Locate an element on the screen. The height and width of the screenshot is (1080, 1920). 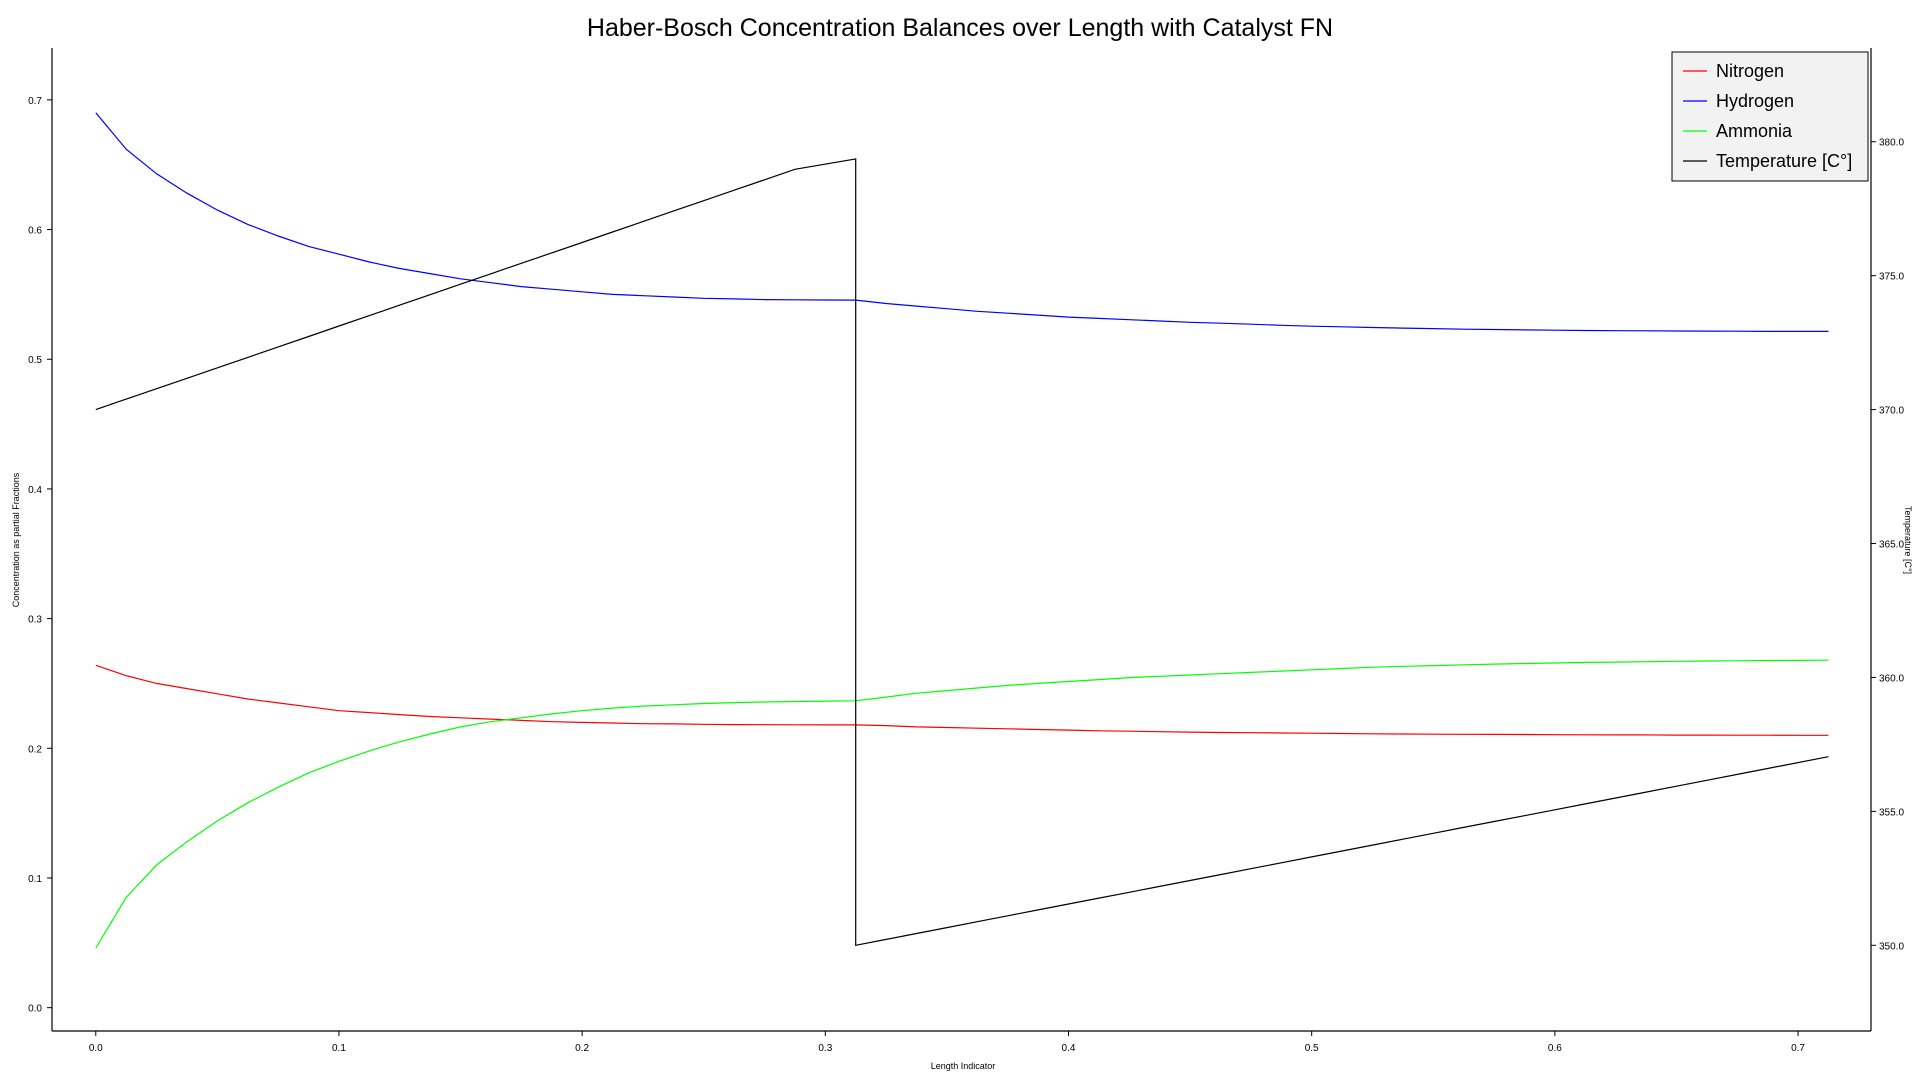
y2-tick-label: 350.0 is located at coordinates (1891, 946).